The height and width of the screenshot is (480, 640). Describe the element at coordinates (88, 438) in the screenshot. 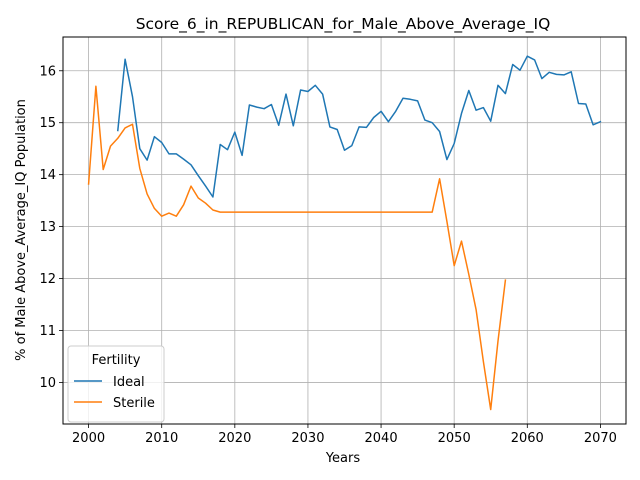

I see `x-tick-label: 2000` at that location.